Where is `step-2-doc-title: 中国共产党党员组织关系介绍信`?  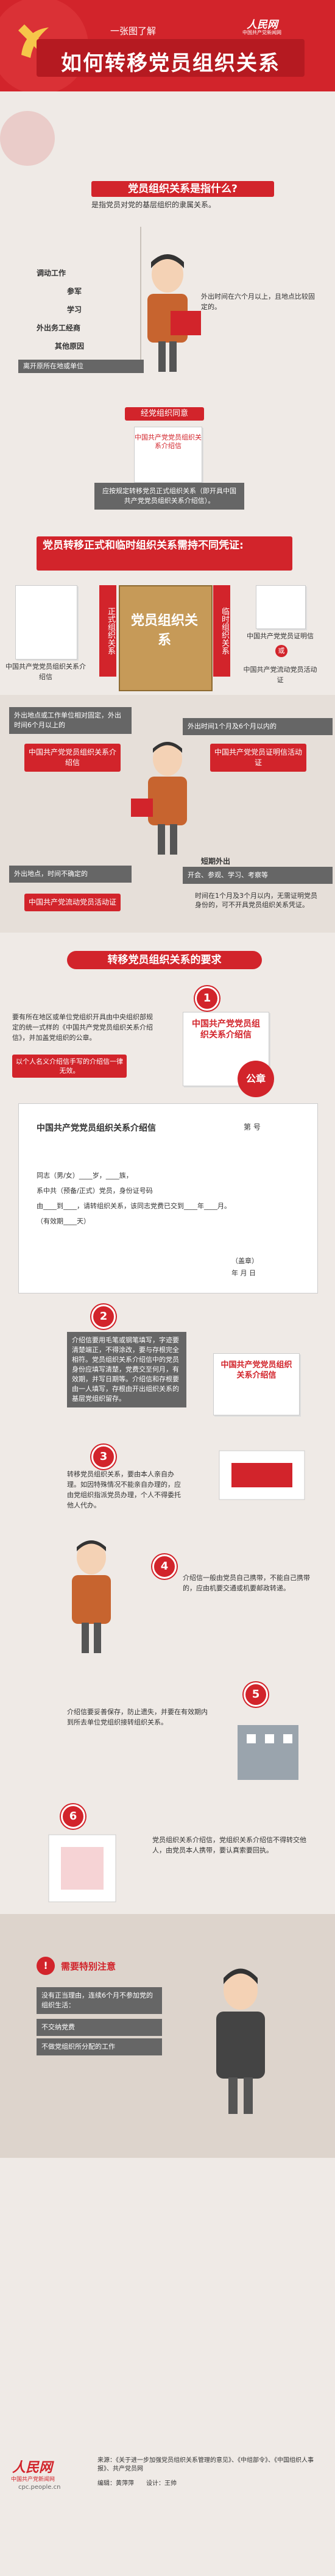
step-2-doc-title: 中国共产党党员组织关系介绍信 is located at coordinates (256, 1370).